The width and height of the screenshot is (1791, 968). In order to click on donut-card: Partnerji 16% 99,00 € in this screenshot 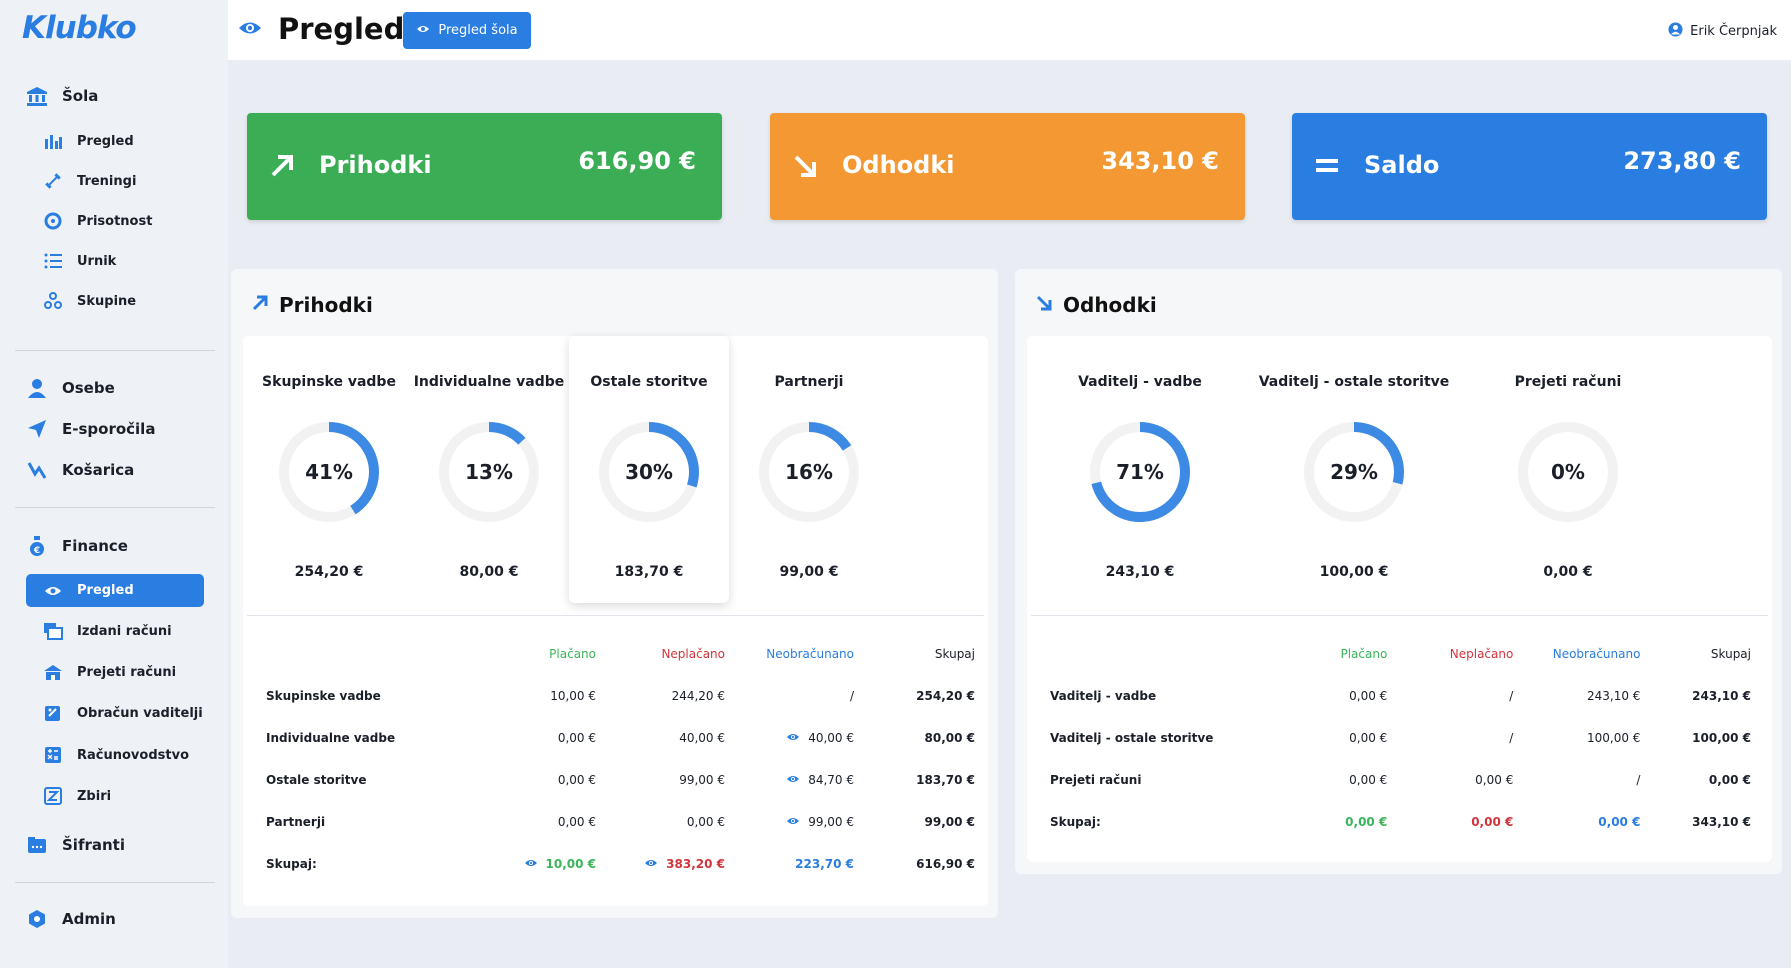, I will do `click(809, 469)`.